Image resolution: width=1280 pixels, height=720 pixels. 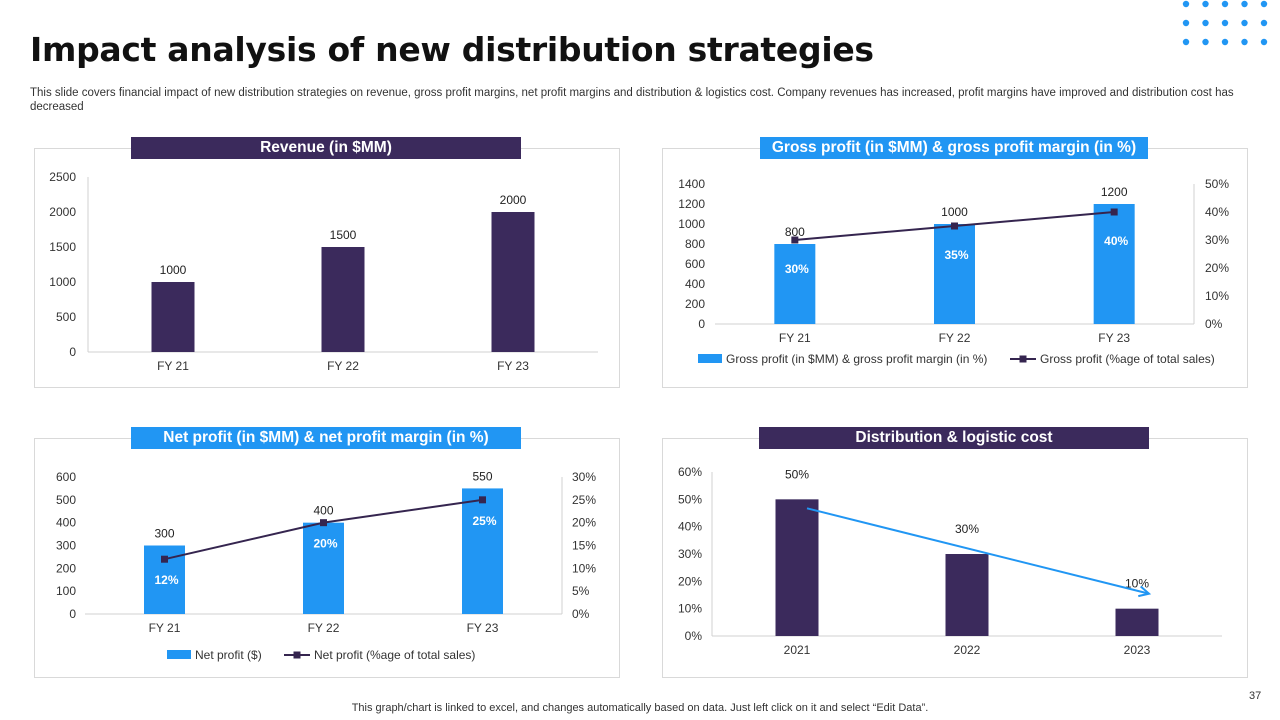 What do you see at coordinates (66, 591) in the screenshot?
I see `y-tick-label: 100` at bounding box center [66, 591].